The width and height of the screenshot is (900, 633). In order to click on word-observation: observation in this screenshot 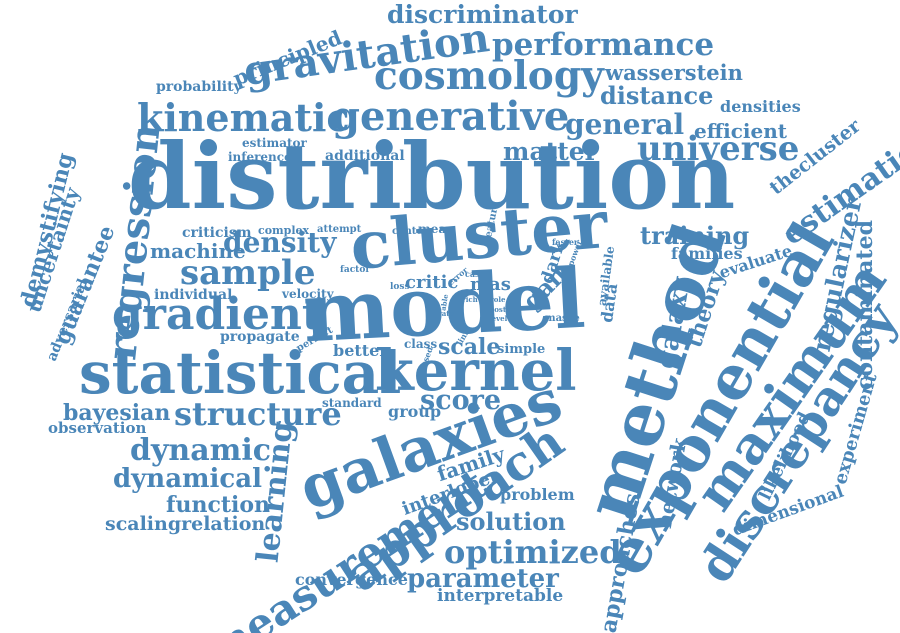, I will do `click(97, 428)`.